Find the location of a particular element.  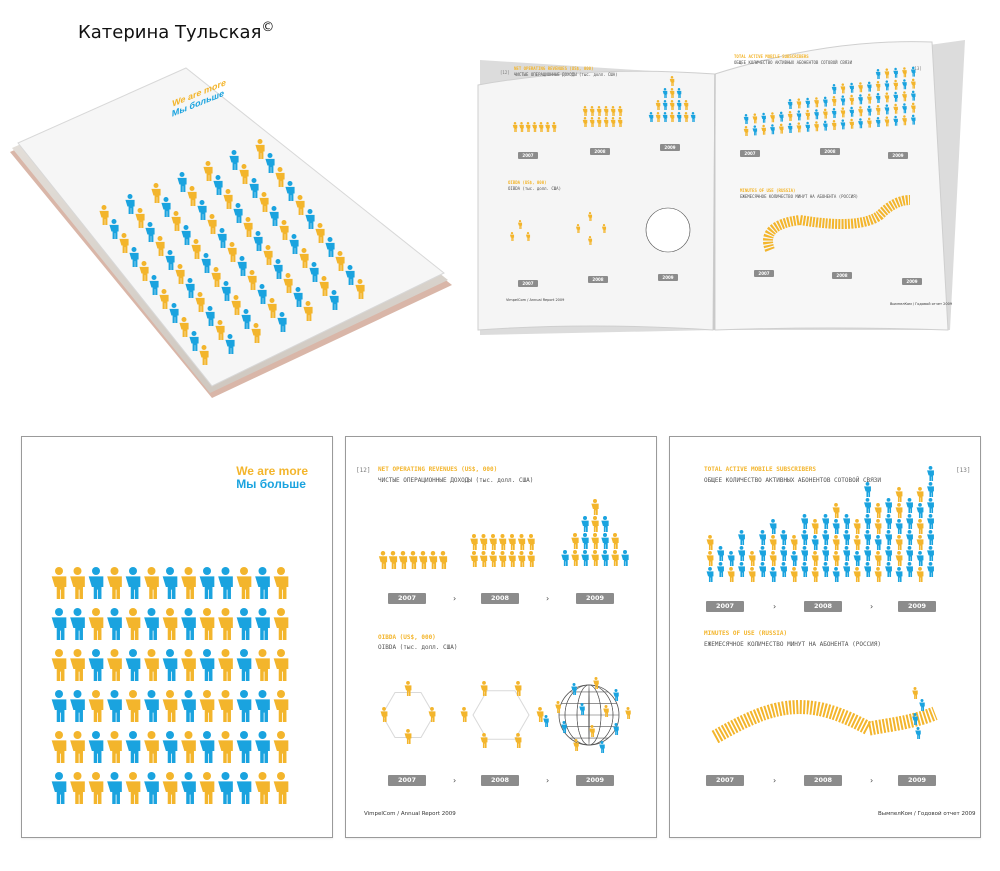

oibda-2007-person-icon is located at coordinates (432, 714).